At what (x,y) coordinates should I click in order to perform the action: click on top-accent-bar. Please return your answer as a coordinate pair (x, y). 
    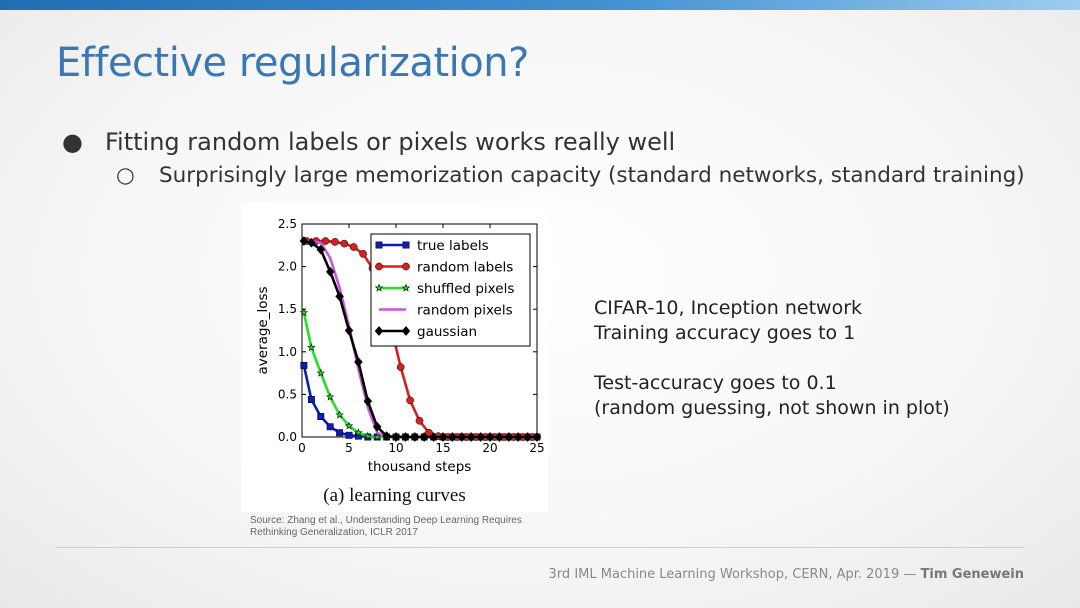
    Looking at the image, I should click on (540, 5).